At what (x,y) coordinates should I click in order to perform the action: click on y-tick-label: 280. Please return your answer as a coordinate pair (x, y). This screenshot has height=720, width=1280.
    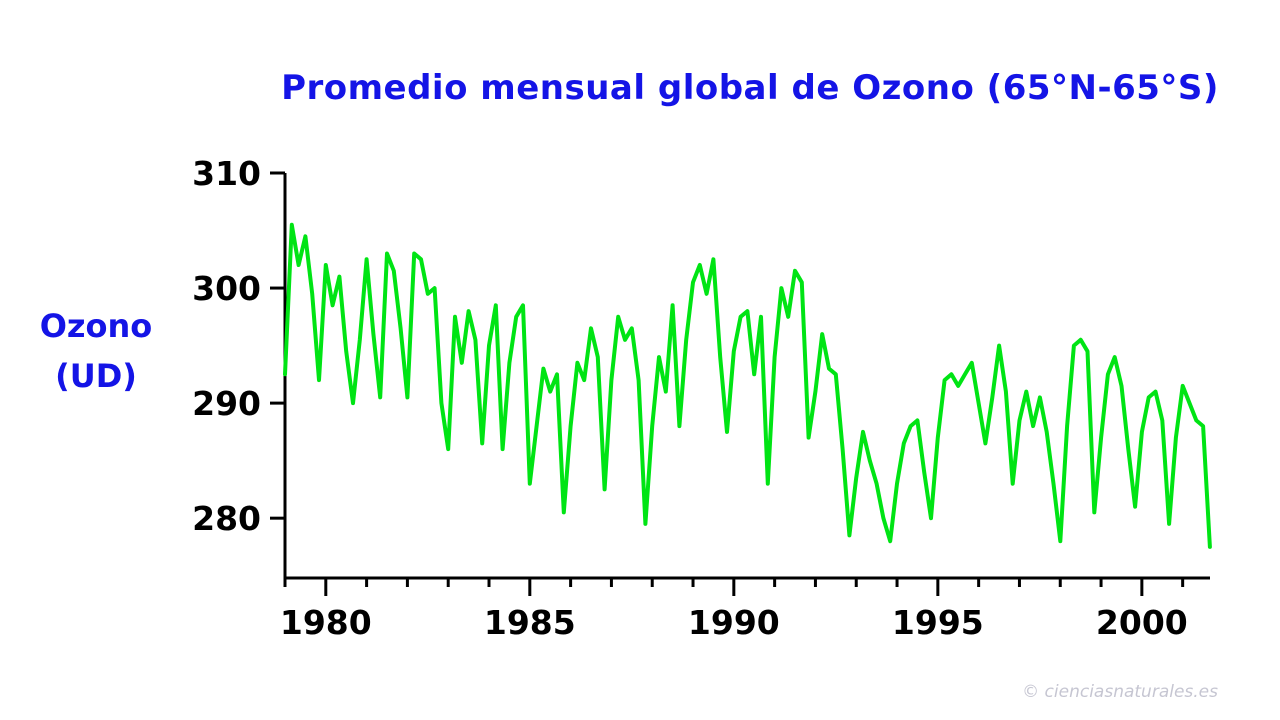
    Looking at the image, I should click on (226, 518).